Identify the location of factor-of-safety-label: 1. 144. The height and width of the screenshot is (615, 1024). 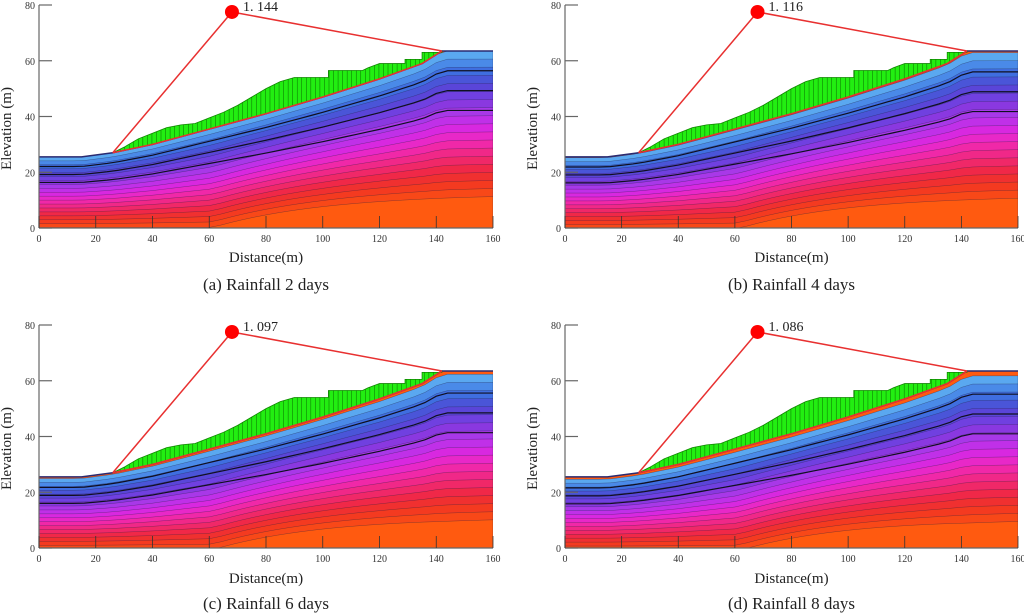
(260, 7).